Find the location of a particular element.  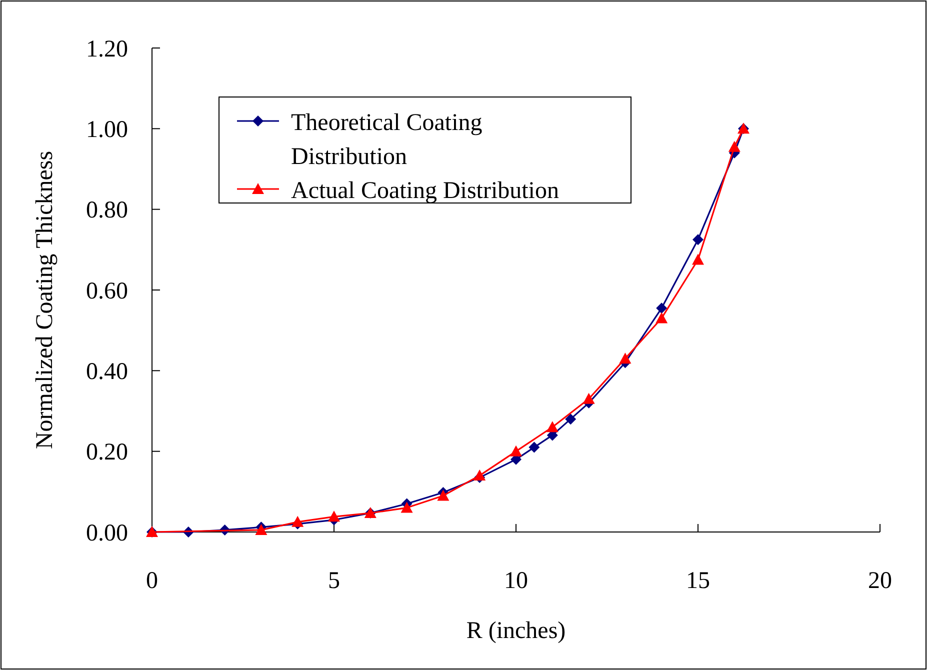

y-tick-label: 1.20 is located at coordinates (107, 49).